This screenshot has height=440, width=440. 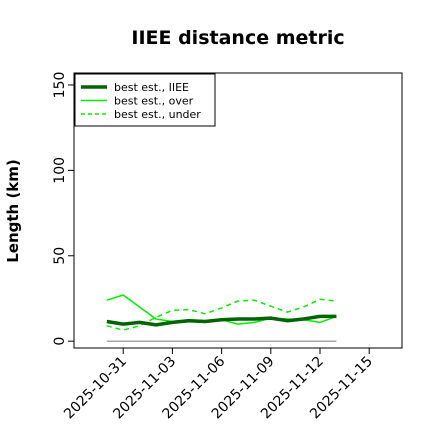 I want to click on y-tick-label: 50, so click(x=60, y=256).